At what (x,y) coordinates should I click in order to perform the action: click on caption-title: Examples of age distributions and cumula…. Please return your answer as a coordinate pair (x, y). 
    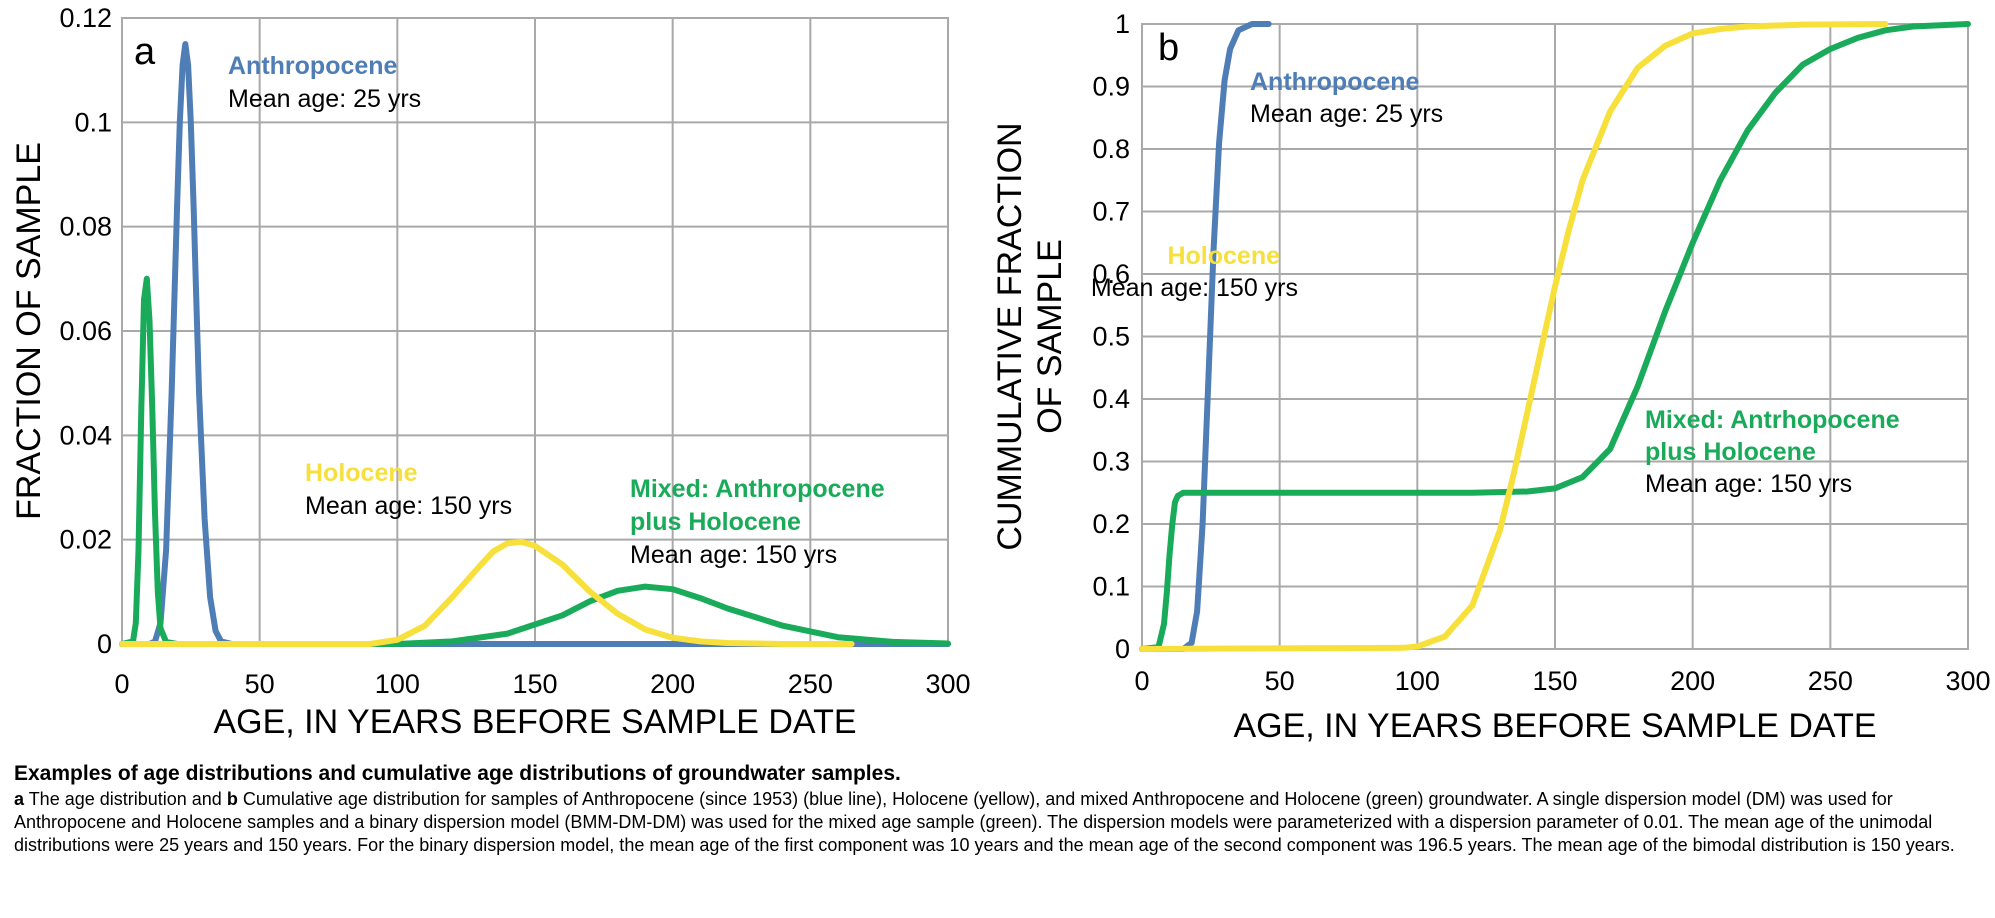
    Looking at the image, I should click on (457, 773).